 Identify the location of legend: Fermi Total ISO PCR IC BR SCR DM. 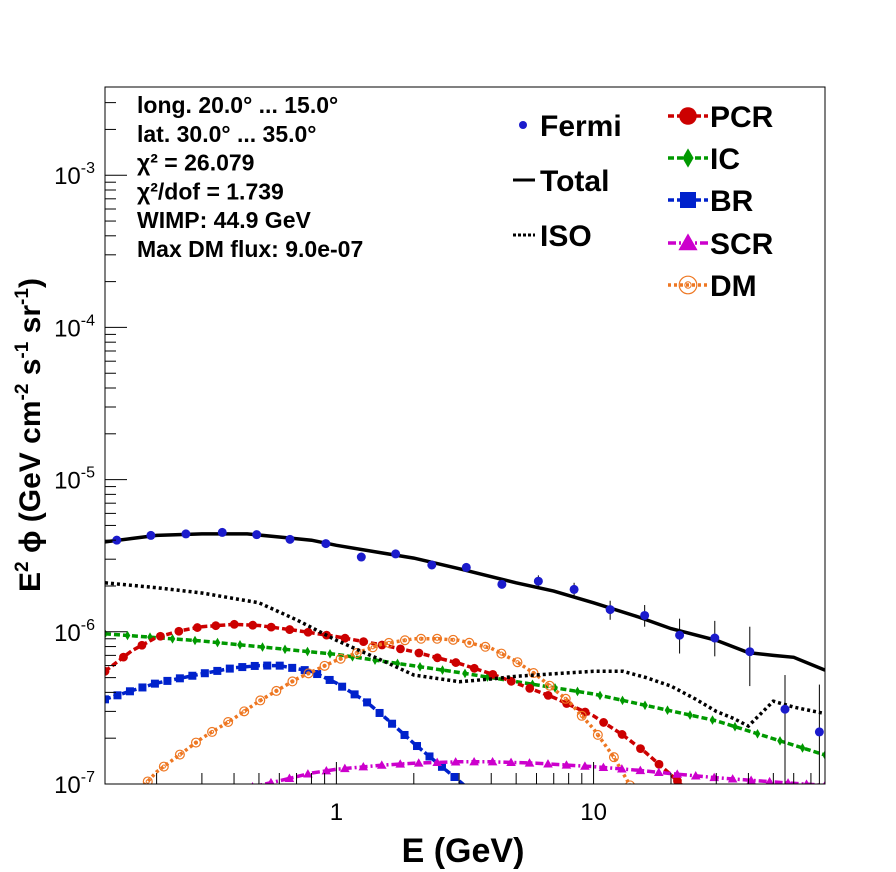
(643, 202).